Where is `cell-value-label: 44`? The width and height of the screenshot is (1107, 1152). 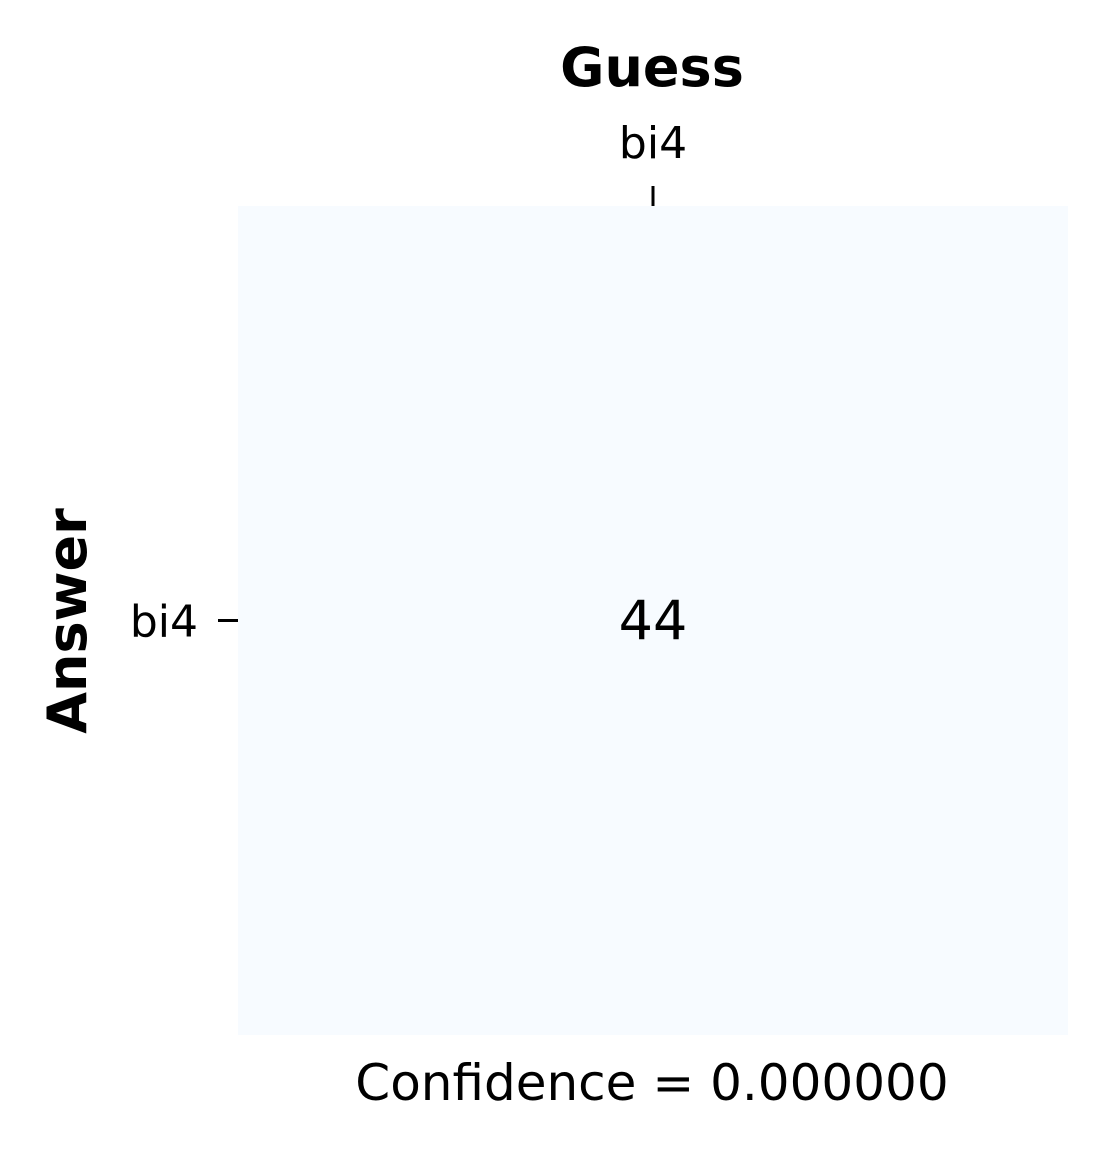 cell-value-label: 44 is located at coordinates (653, 621).